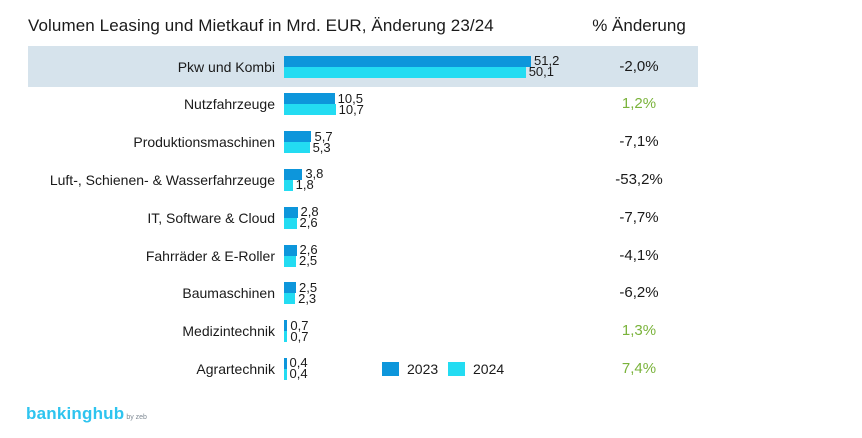 Image resolution: width=862 pixels, height=438 pixels. What do you see at coordinates (350, 98) in the screenshot?
I see `value-label-2023: 10,5` at bounding box center [350, 98].